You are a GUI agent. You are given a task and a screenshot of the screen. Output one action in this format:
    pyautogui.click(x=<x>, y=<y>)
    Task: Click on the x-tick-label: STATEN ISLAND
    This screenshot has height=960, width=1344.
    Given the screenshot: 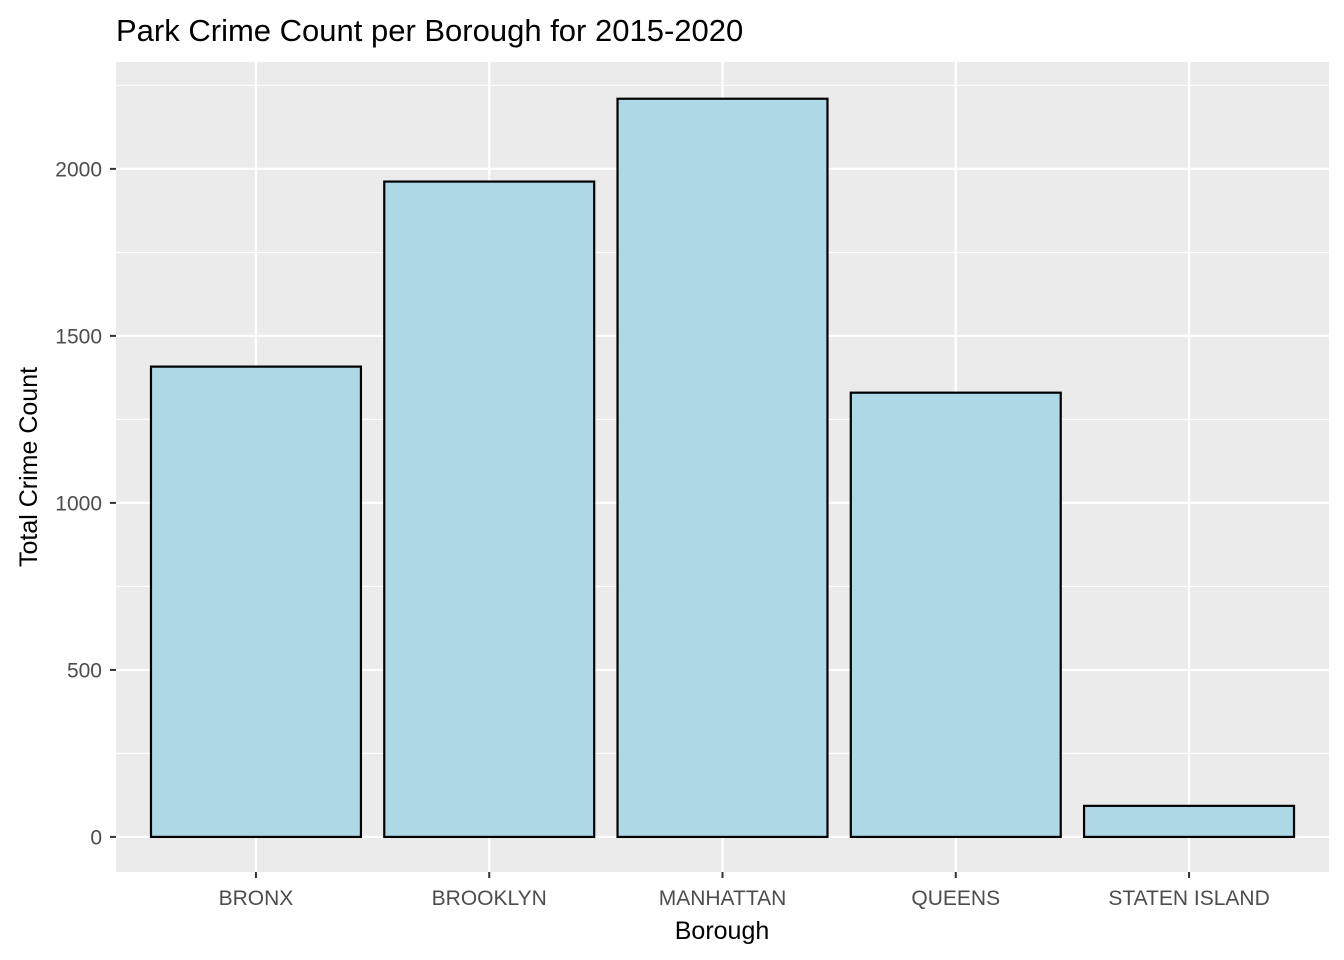 What is the action you would take?
    pyautogui.click(x=1188, y=898)
    